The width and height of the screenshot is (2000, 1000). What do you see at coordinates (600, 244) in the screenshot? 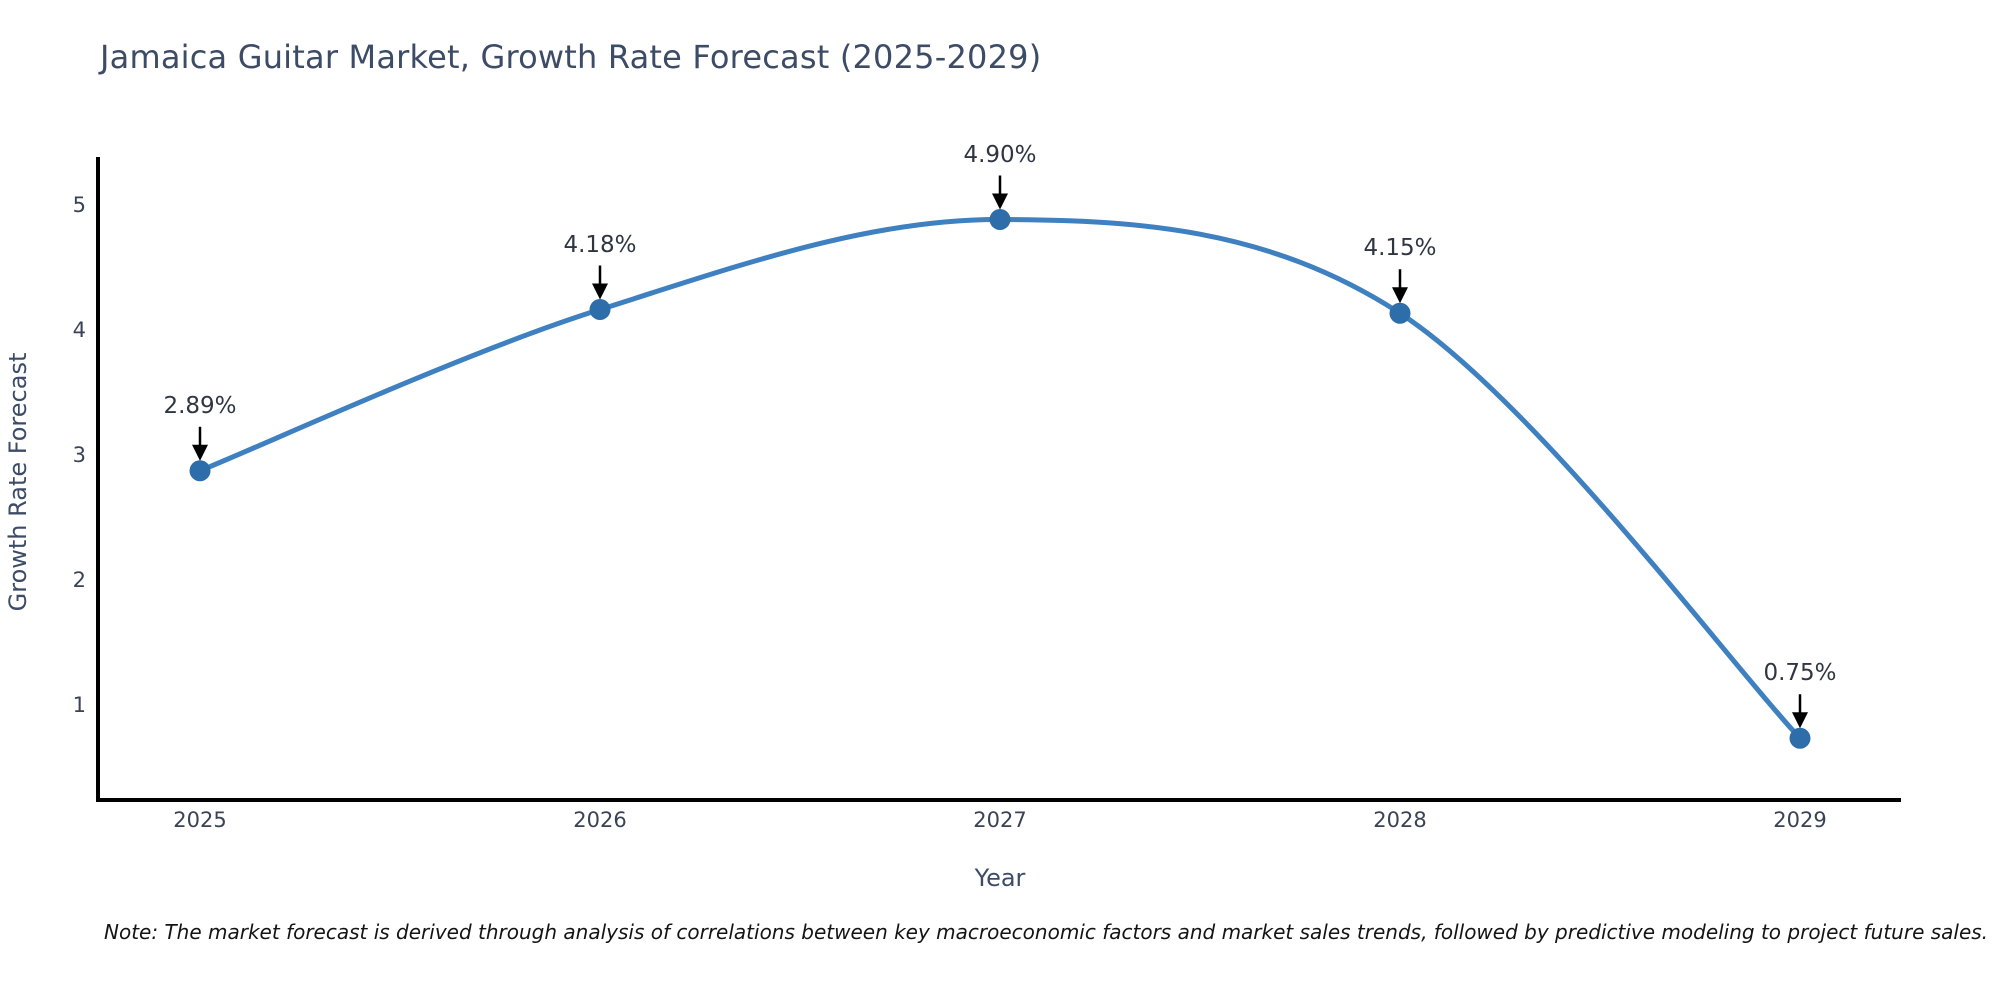
I see `data-point-label: 4.18%` at bounding box center [600, 244].